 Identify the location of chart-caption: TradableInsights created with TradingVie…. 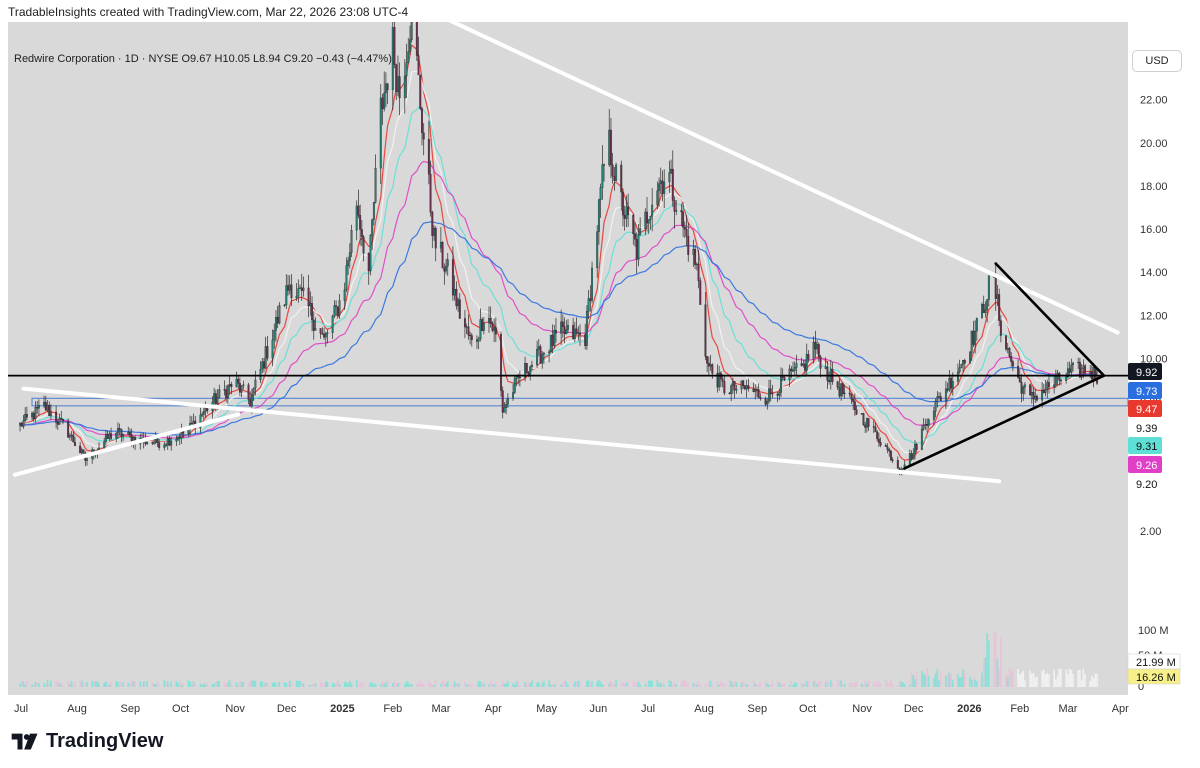
(208, 12).